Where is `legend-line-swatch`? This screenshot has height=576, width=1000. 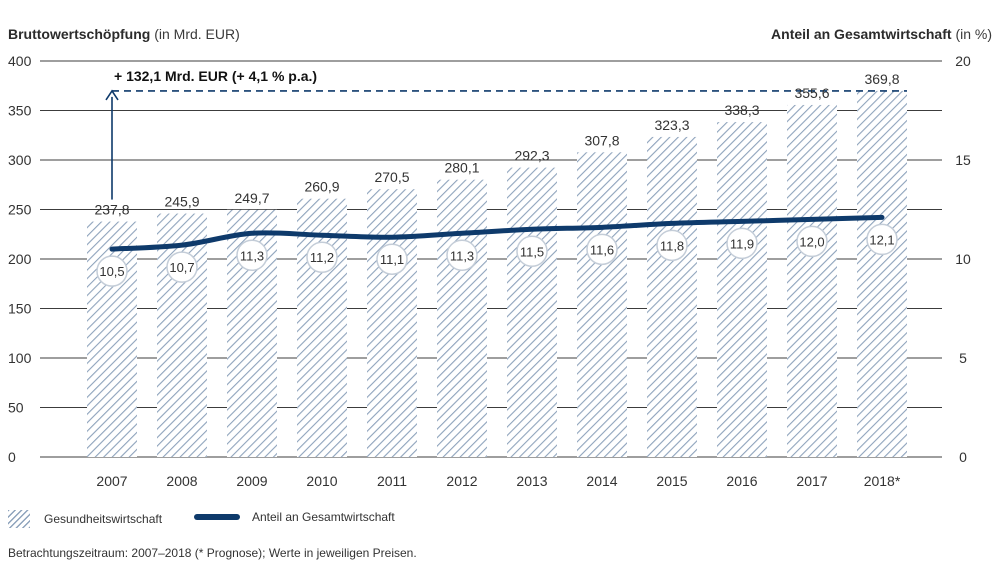
legend-line-swatch is located at coordinates (217, 517).